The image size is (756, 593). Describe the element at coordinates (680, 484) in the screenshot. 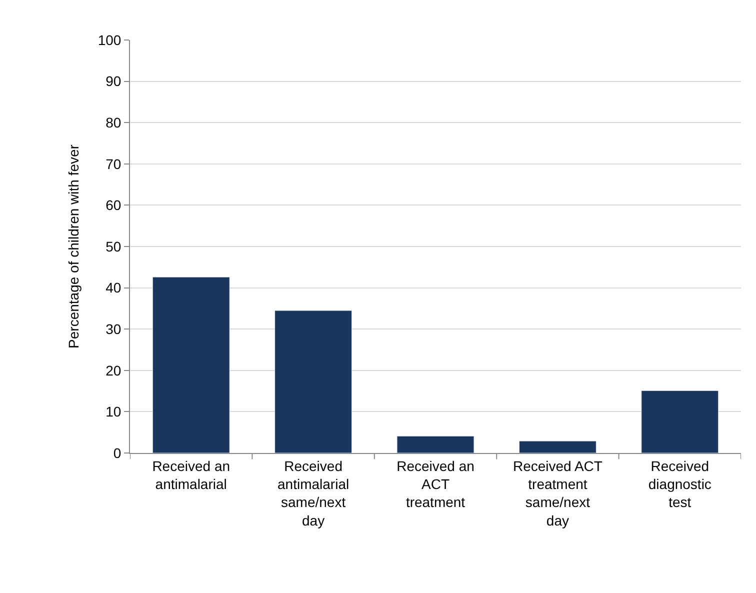

I see `x-tick-label: Received diagnostic test` at that location.